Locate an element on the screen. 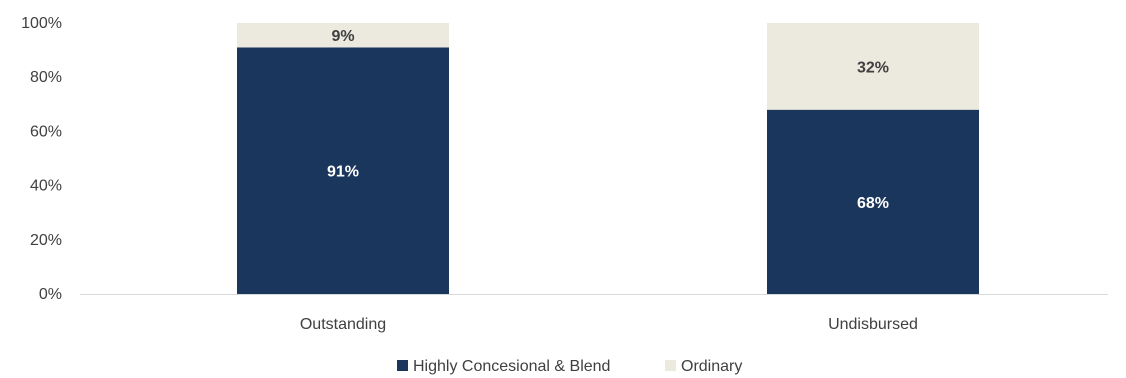  data-label: 68% is located at coordinates (873, 203).